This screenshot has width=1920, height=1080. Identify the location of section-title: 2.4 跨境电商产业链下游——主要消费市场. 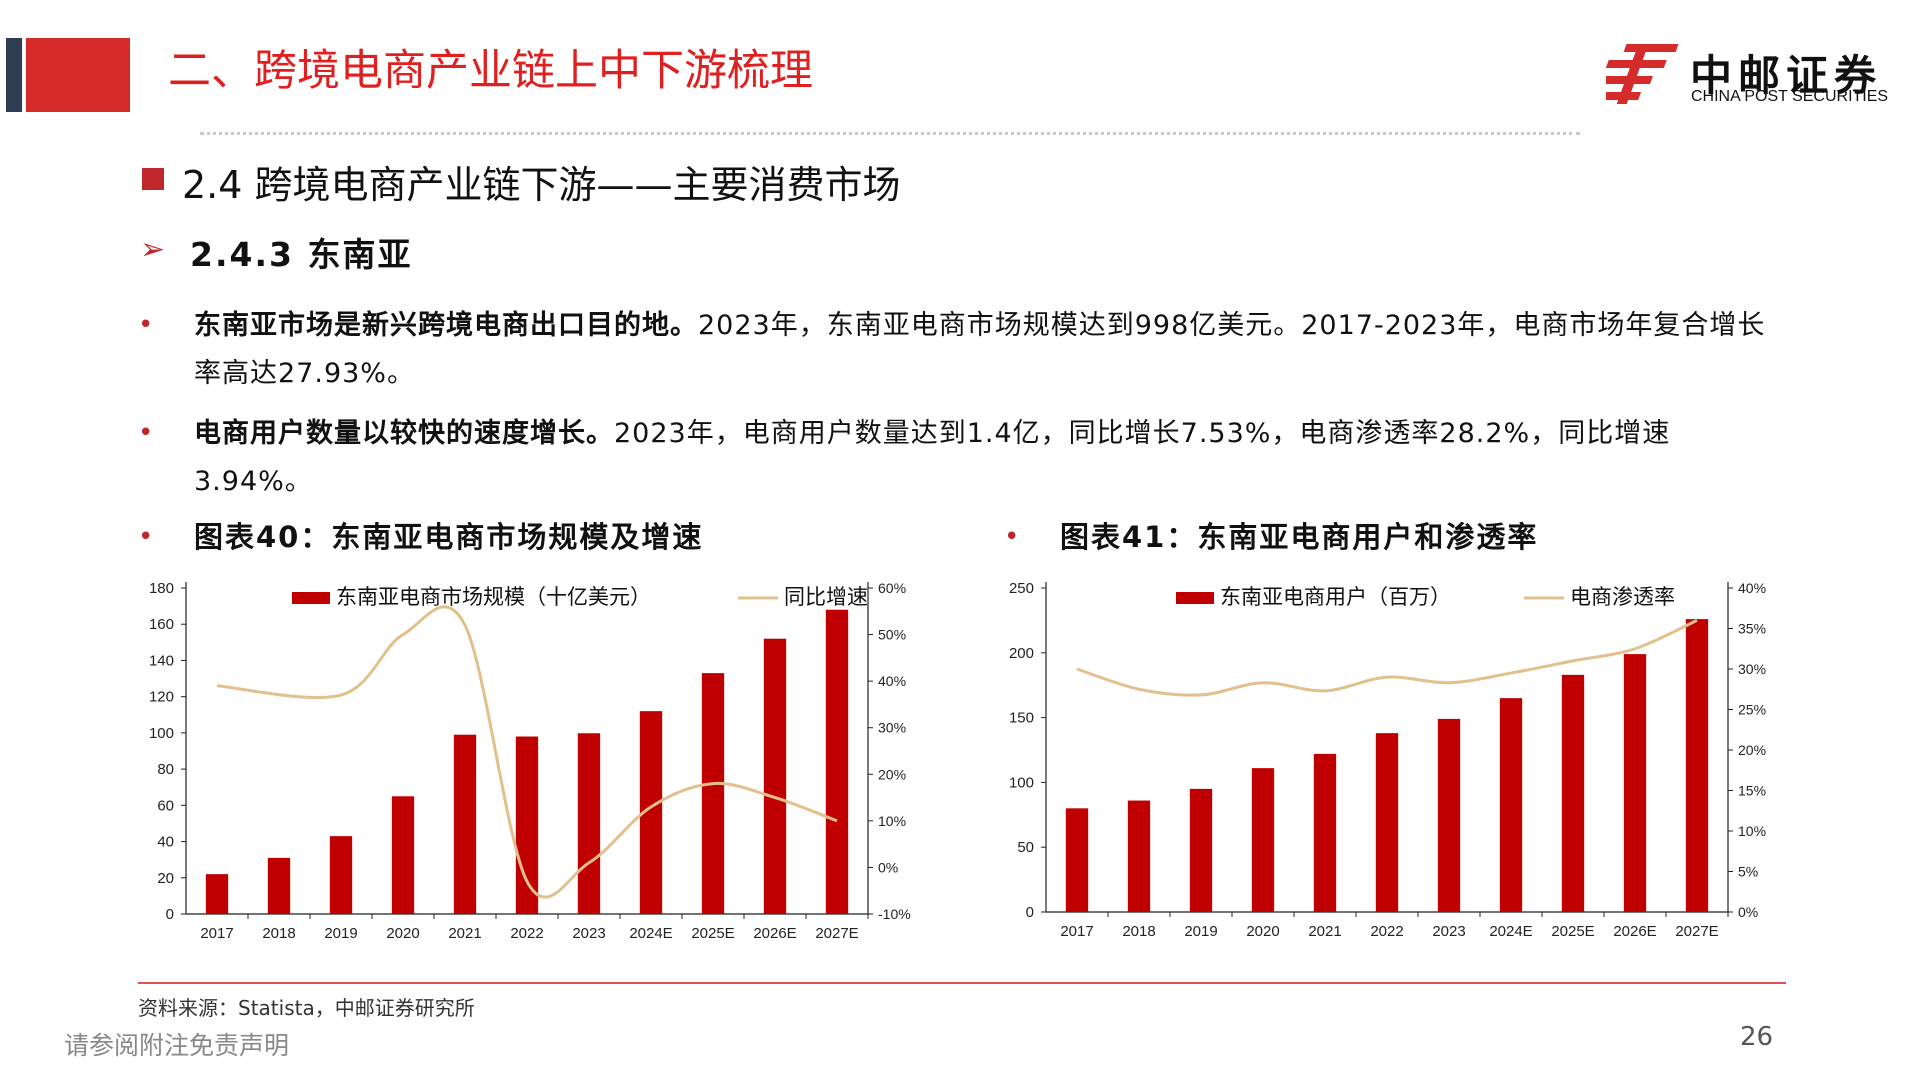
(541, 185).